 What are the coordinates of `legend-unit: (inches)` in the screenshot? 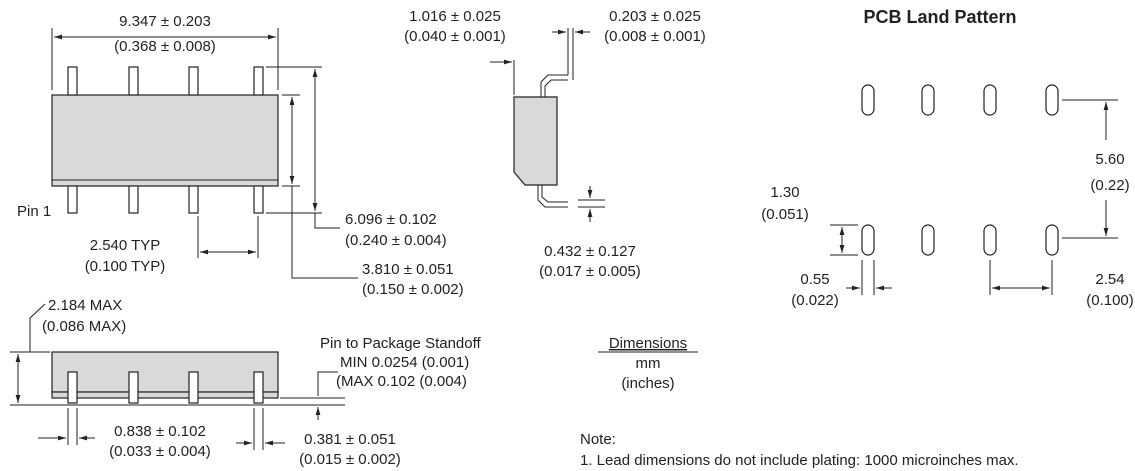 It's located at (647, 383).